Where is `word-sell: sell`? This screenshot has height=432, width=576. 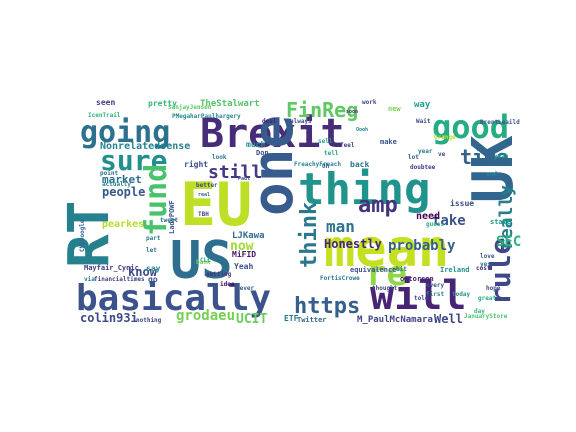
word-sell: sell is located at coordinates (325, 141).